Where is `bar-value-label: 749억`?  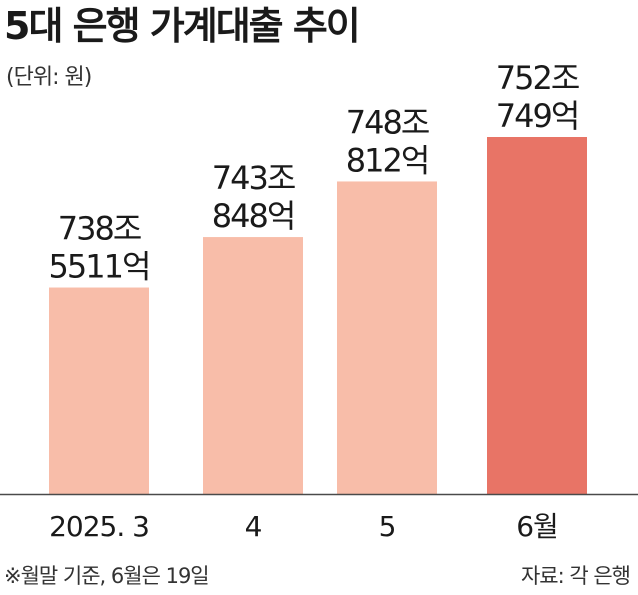
bar-value-label: 749억 is located at coordinates (537, 116).